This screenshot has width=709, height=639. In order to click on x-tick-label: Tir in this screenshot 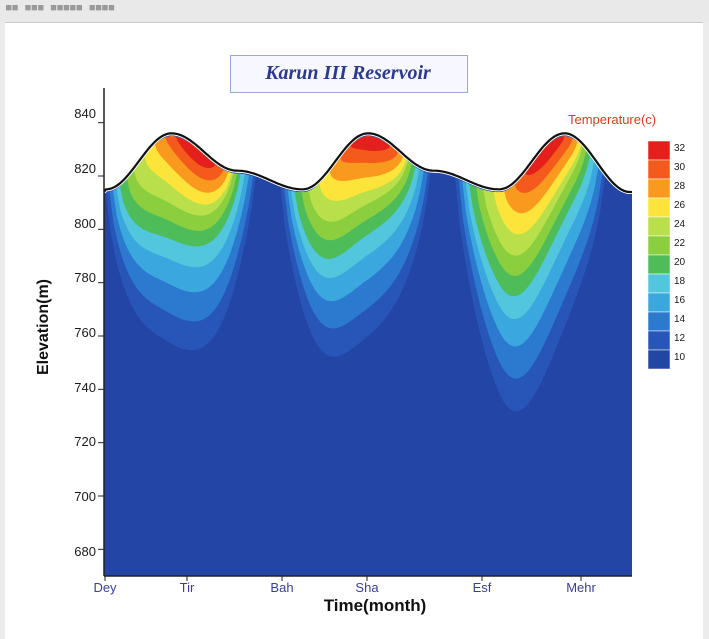, I will do `click(187, 587)`.